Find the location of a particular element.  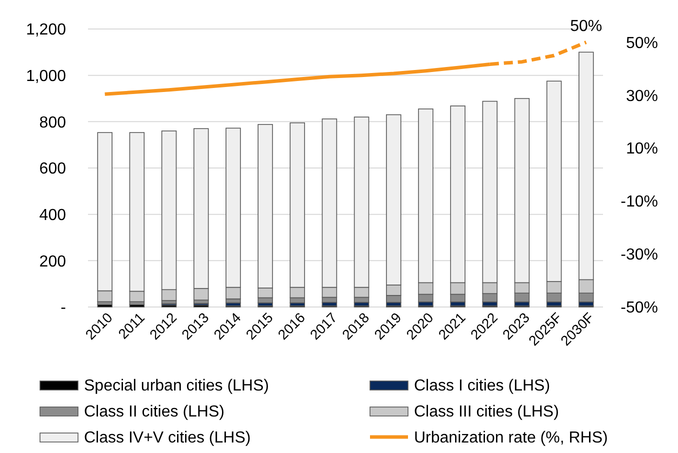

y-tick-label: 800 is located at coordinates (52, 123).